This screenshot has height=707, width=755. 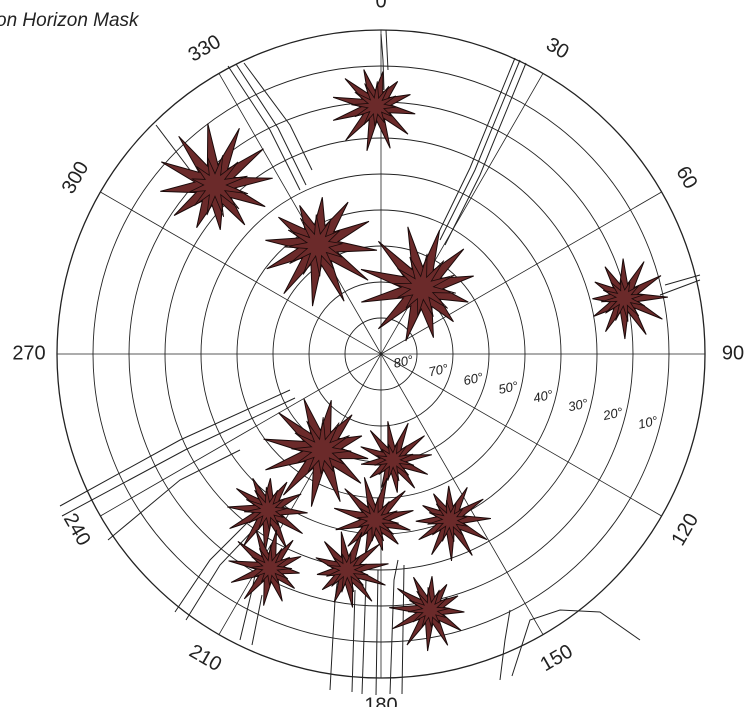 I want to click on elevation-label: 10°, so click(x=648, y=422).